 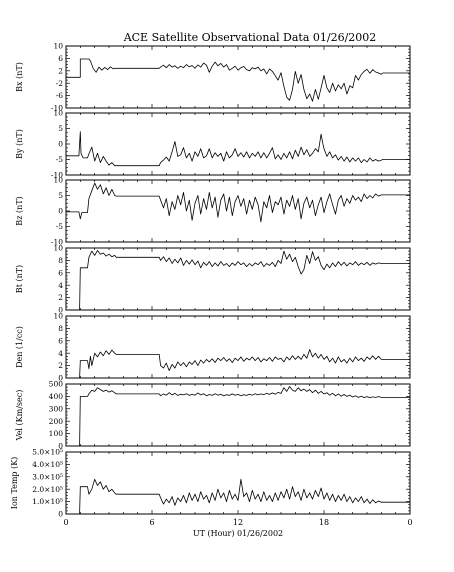 I want to click on series-line-temp, so click(x=244, y=496).